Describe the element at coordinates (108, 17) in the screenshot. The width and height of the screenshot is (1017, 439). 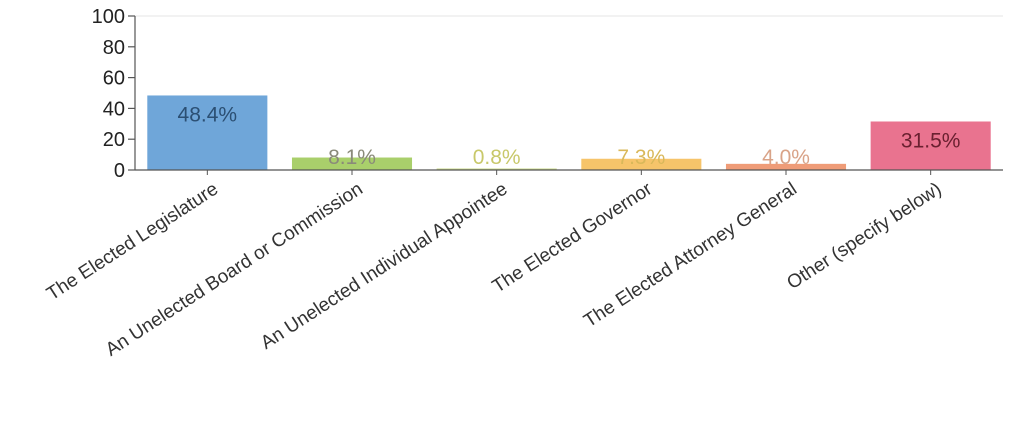
I see `y-tick-label: 100` at that location.